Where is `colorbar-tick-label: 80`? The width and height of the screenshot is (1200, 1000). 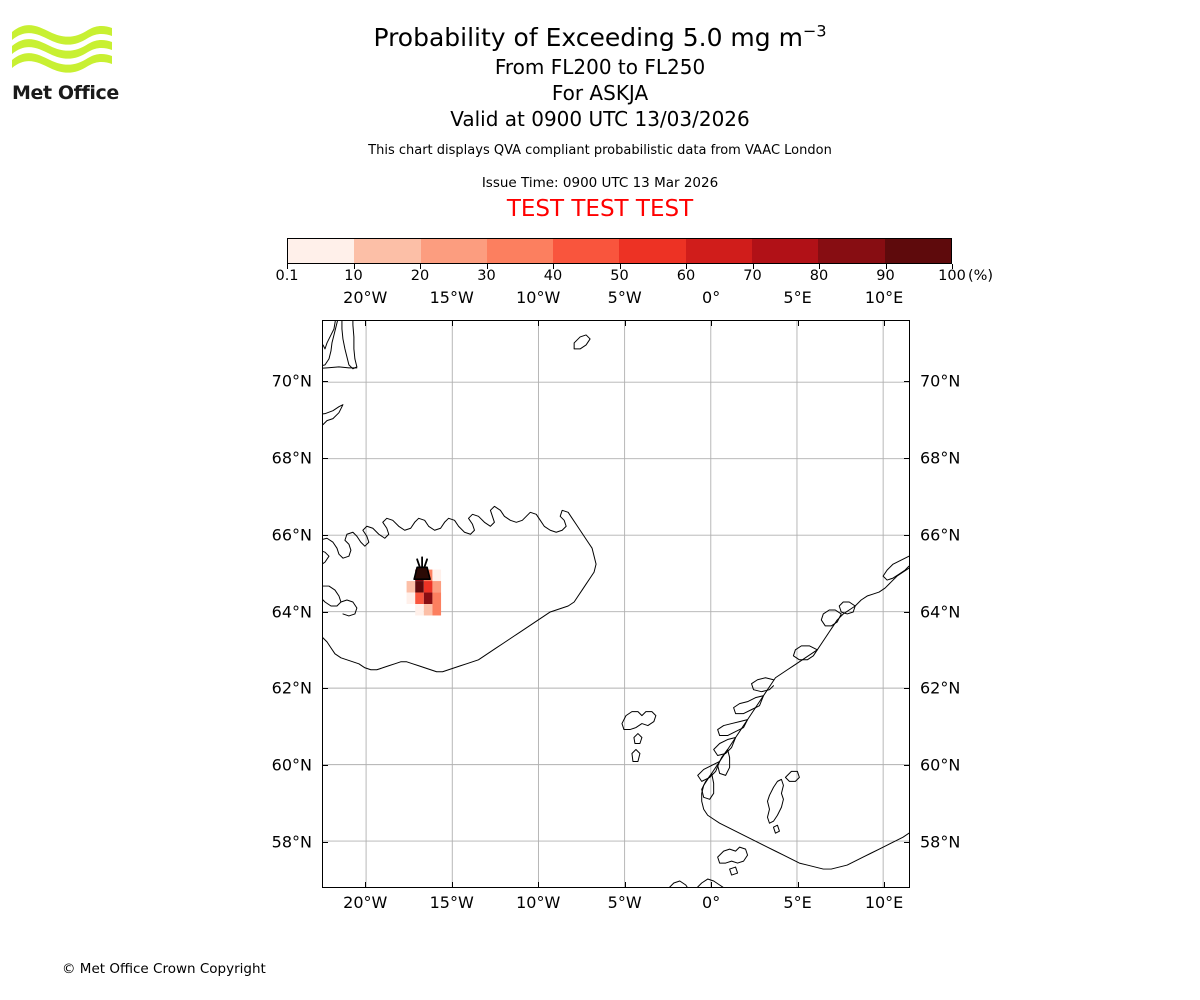 colorbar-tick-label: 80 is located at coordinates (819, 276).